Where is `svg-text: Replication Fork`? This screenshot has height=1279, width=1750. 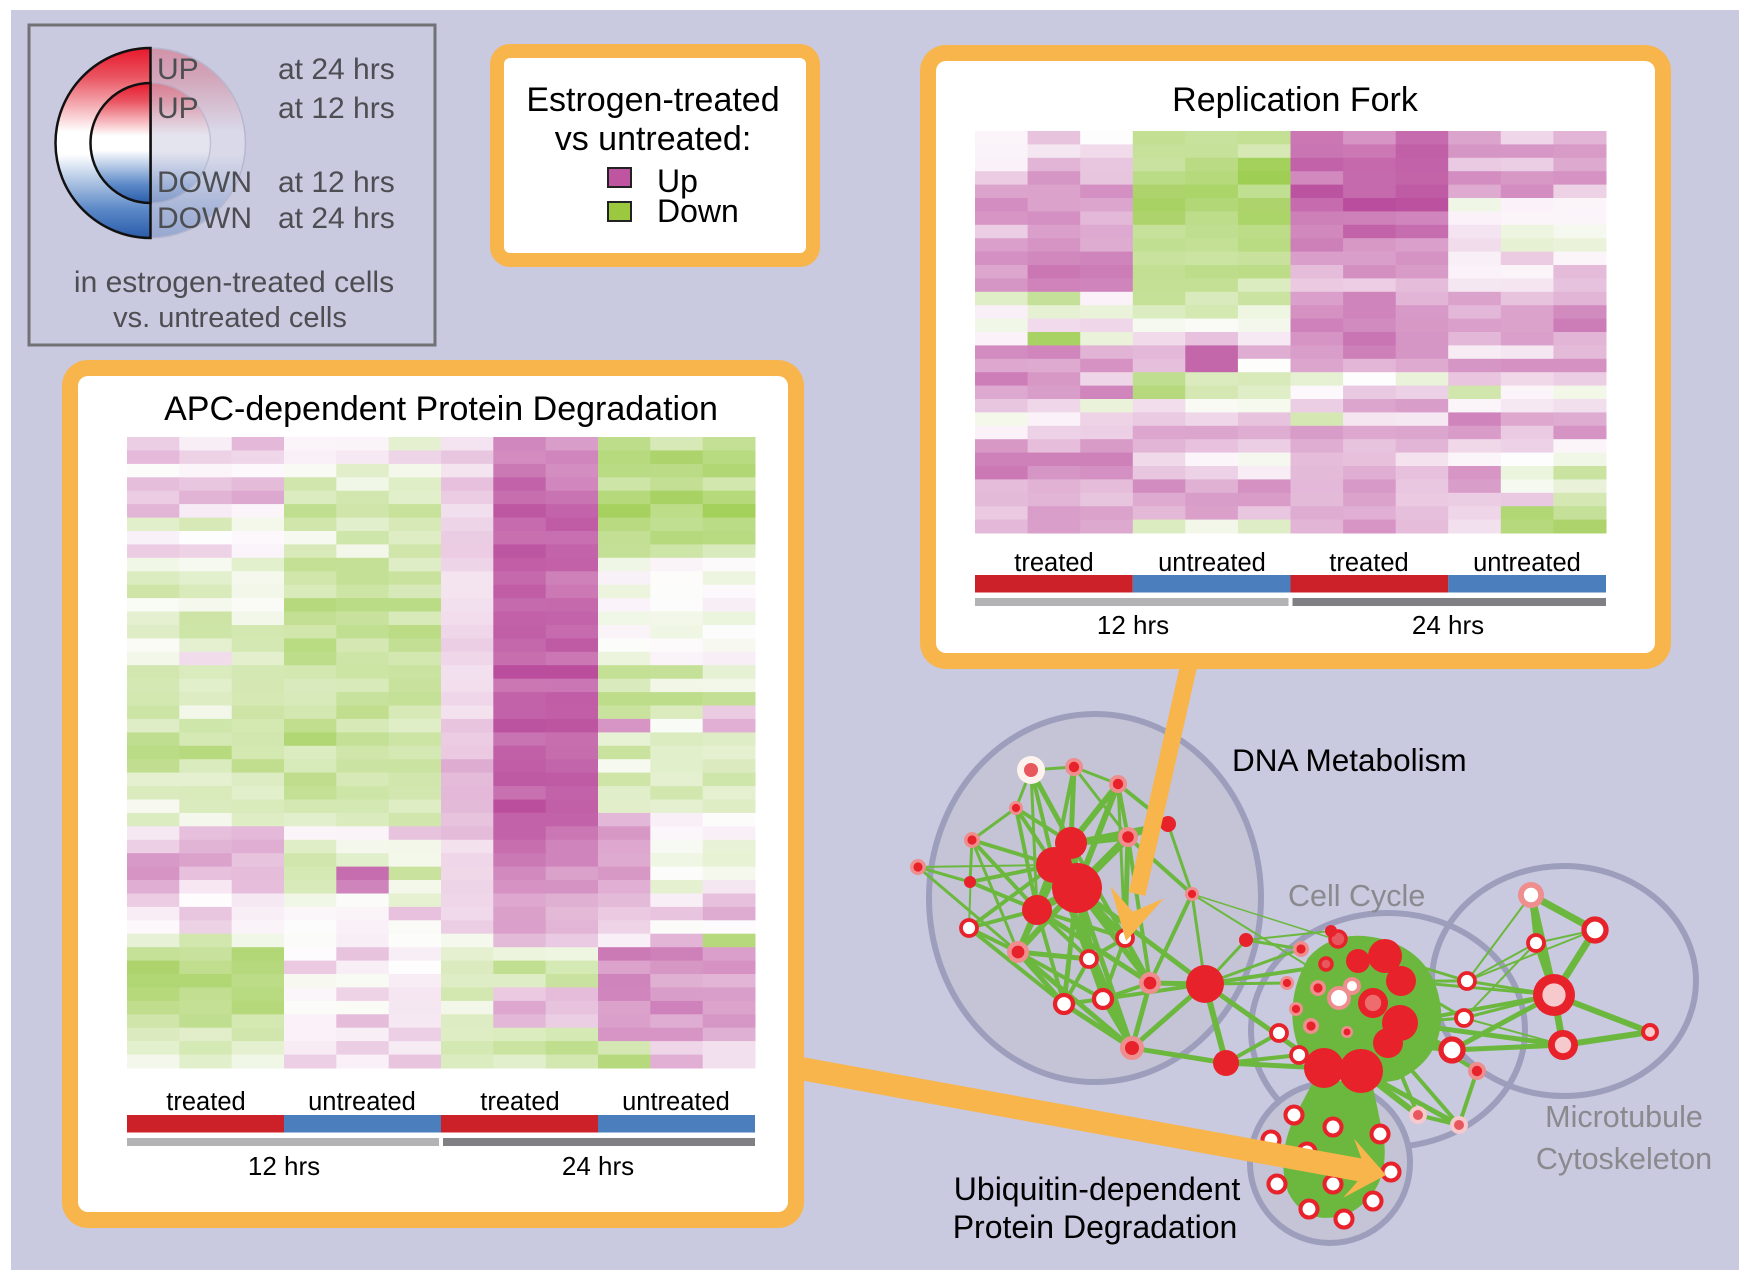 svg-text: Replication Fork is located at coordinates (1295, 100).